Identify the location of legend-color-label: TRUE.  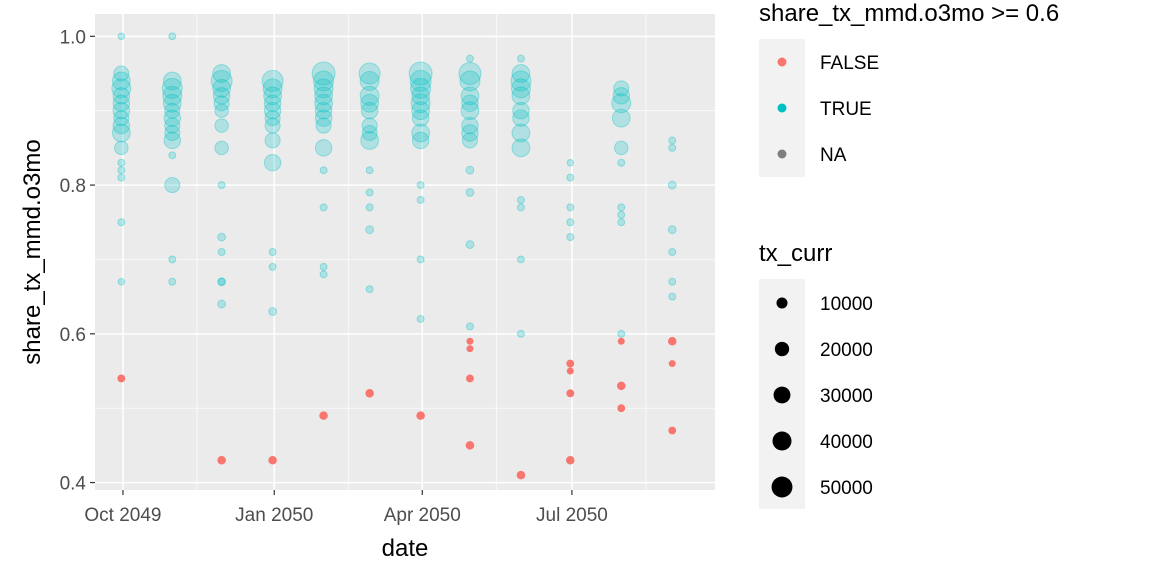
(846, 109).